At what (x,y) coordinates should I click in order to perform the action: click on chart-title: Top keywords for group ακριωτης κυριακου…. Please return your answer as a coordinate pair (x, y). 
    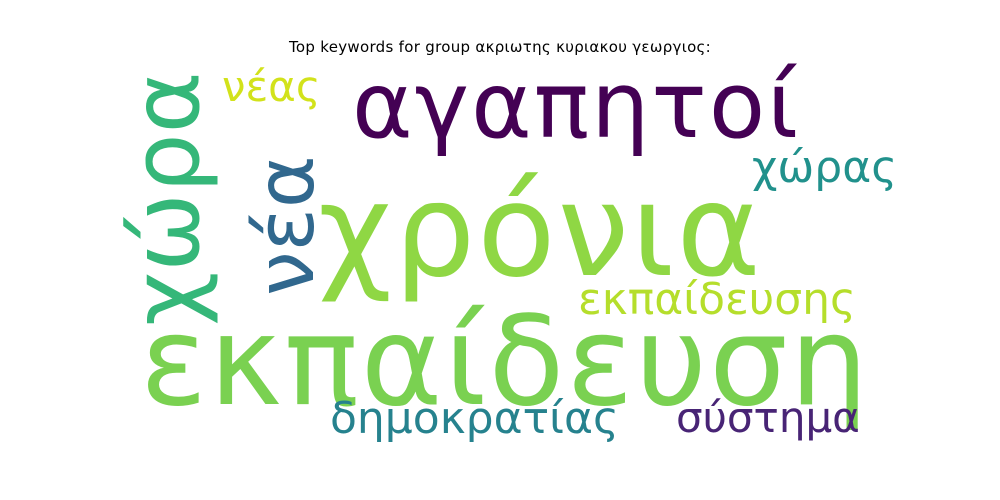
    Looking at the image, I should click on (500, 47).